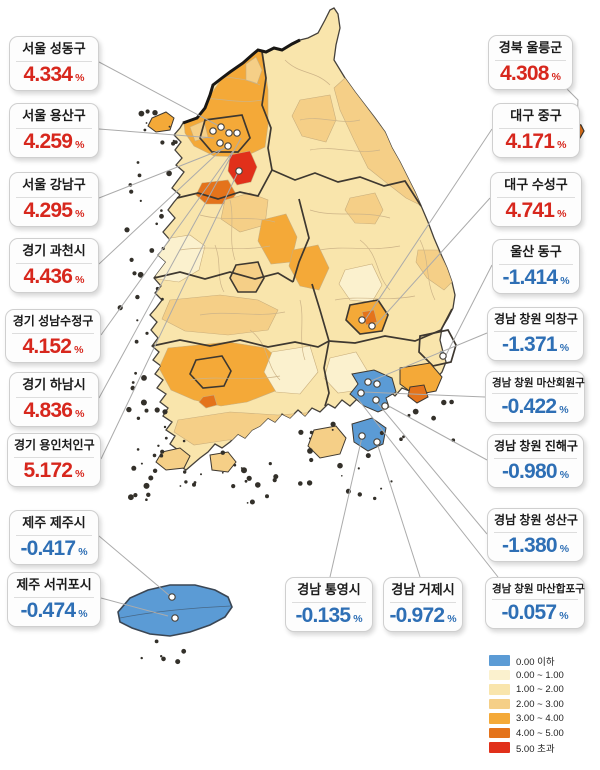  I want to click on value-number: -1.380, so click(529, 545).